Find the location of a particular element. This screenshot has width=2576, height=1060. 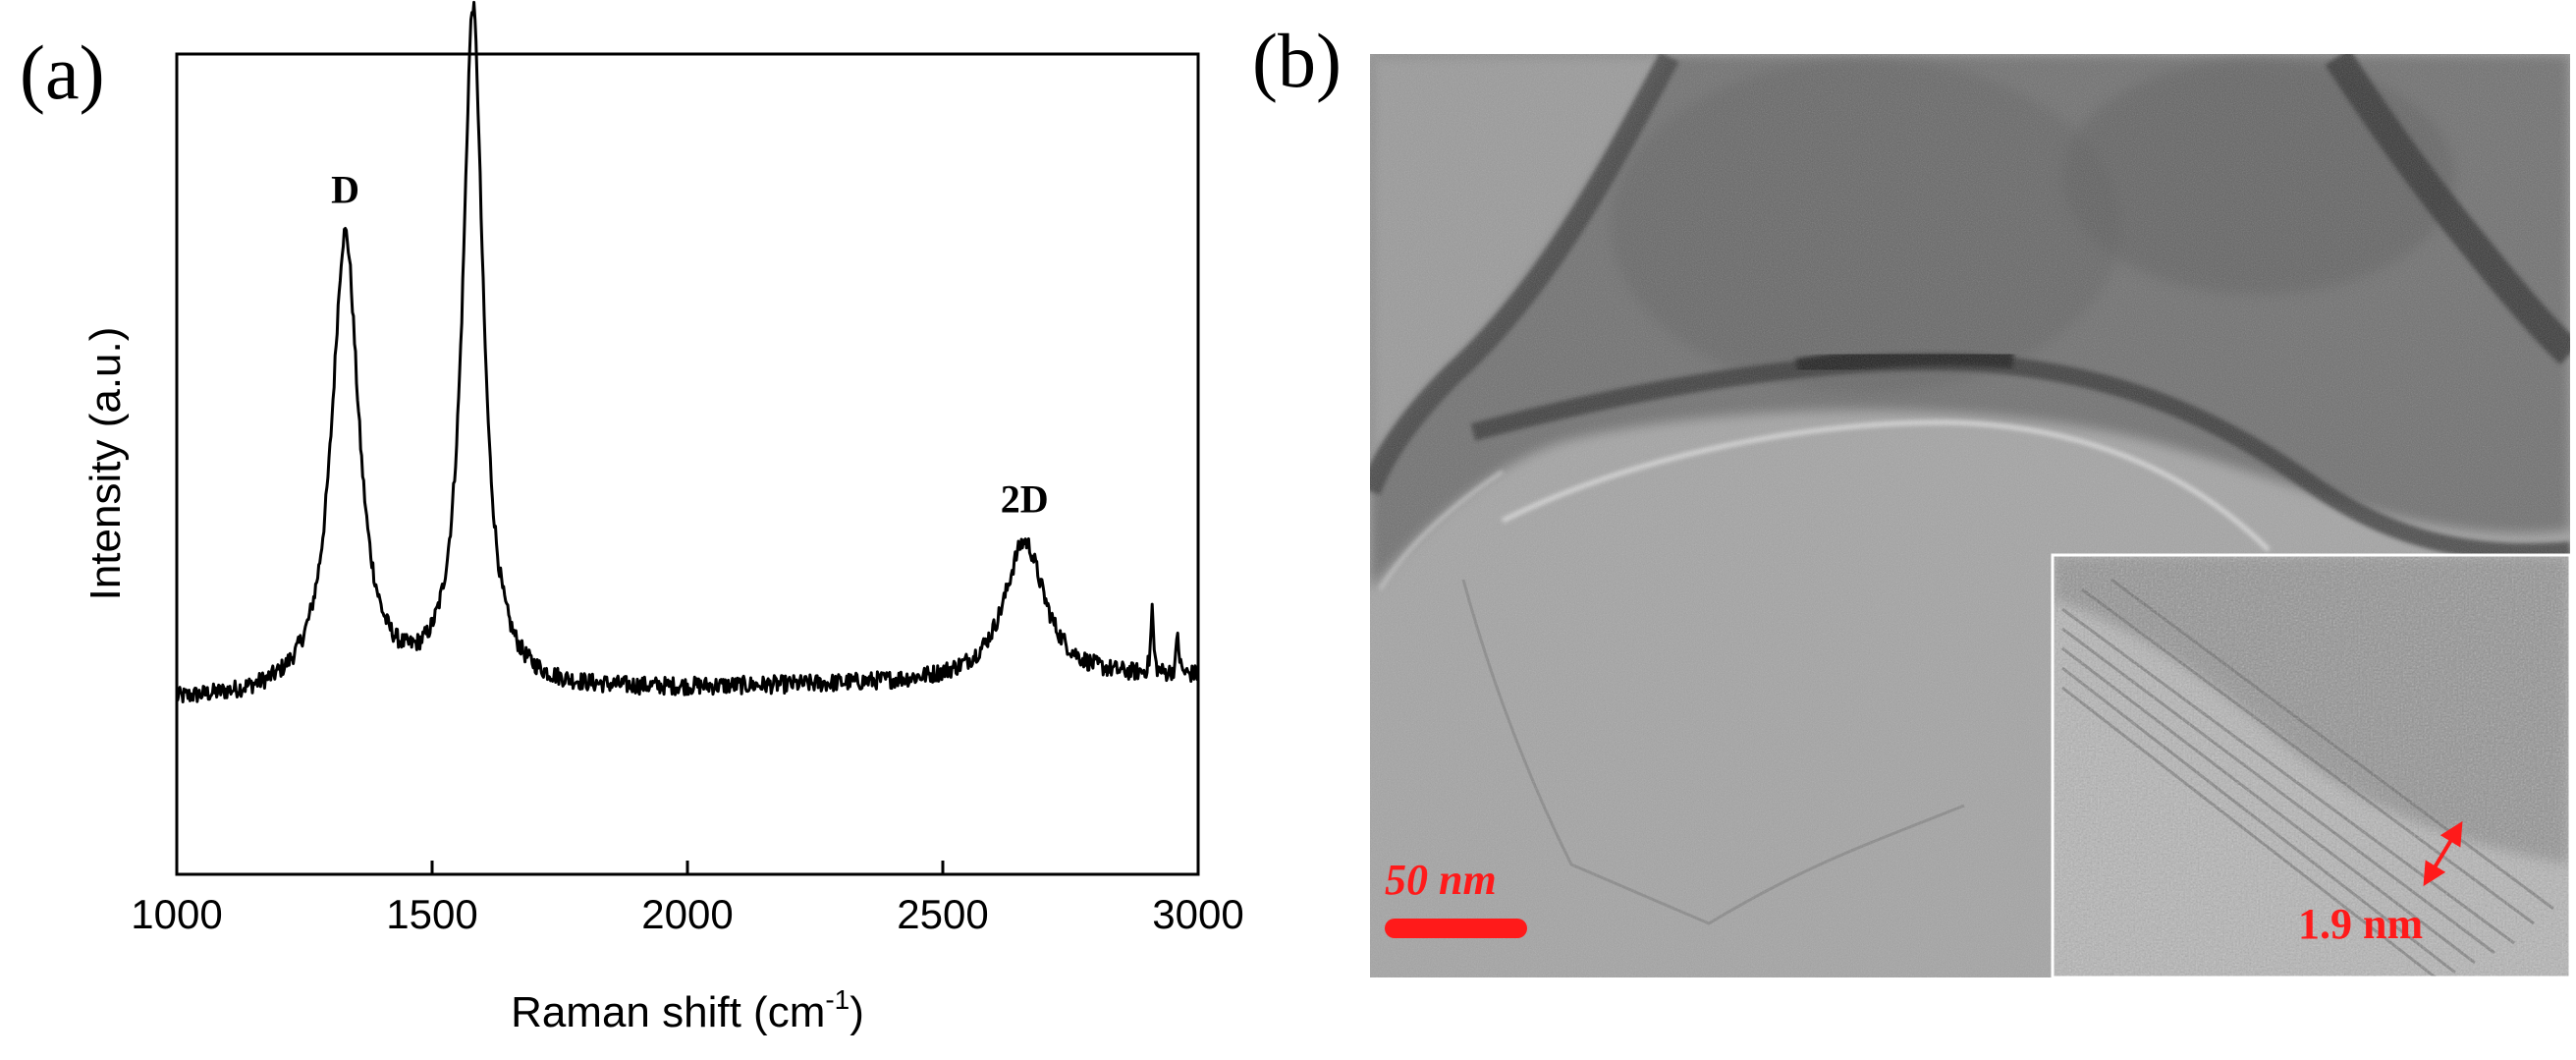

spacing-arrow is located at coordinates (2443, 853).